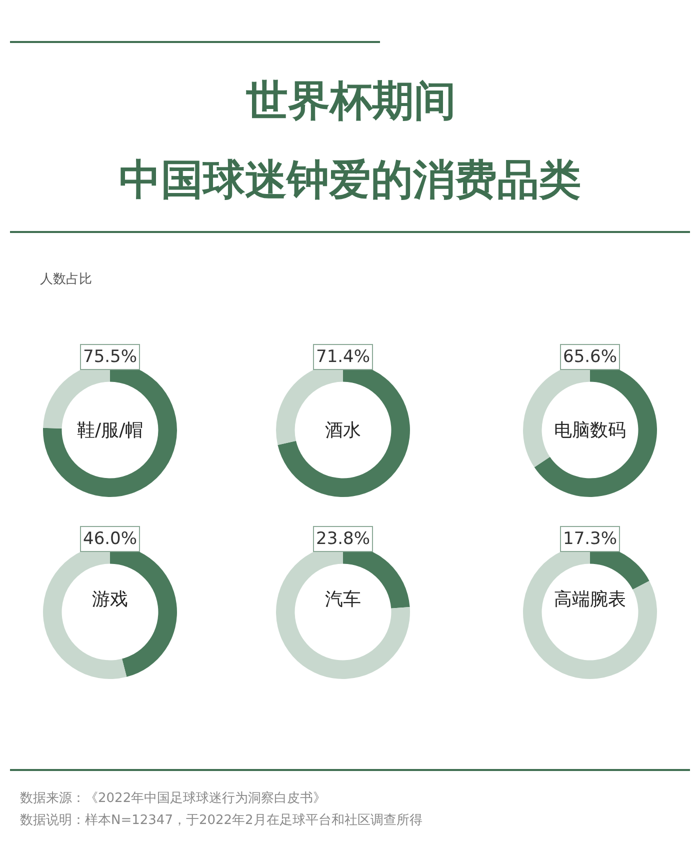  What do you see at coordinates (173, 798) in the screenshot?
I see `source-note: 数据来源：《2022年中国足球球迷行为洞察白皮书》` at bounding box center [173, 798].